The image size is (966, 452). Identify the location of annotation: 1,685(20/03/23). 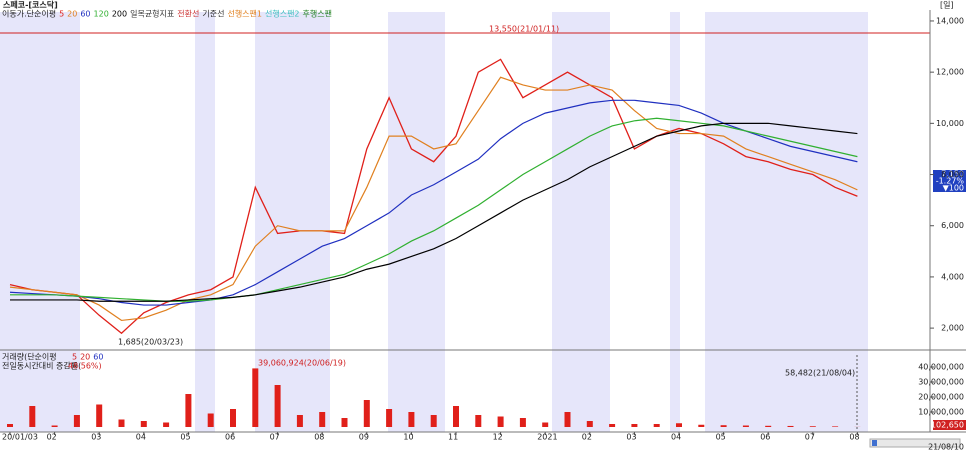
(150, 342).